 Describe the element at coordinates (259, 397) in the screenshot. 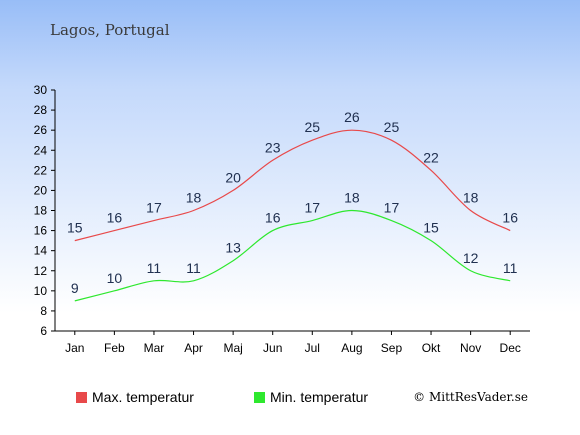

I see `legend-swatch-min` at that location.